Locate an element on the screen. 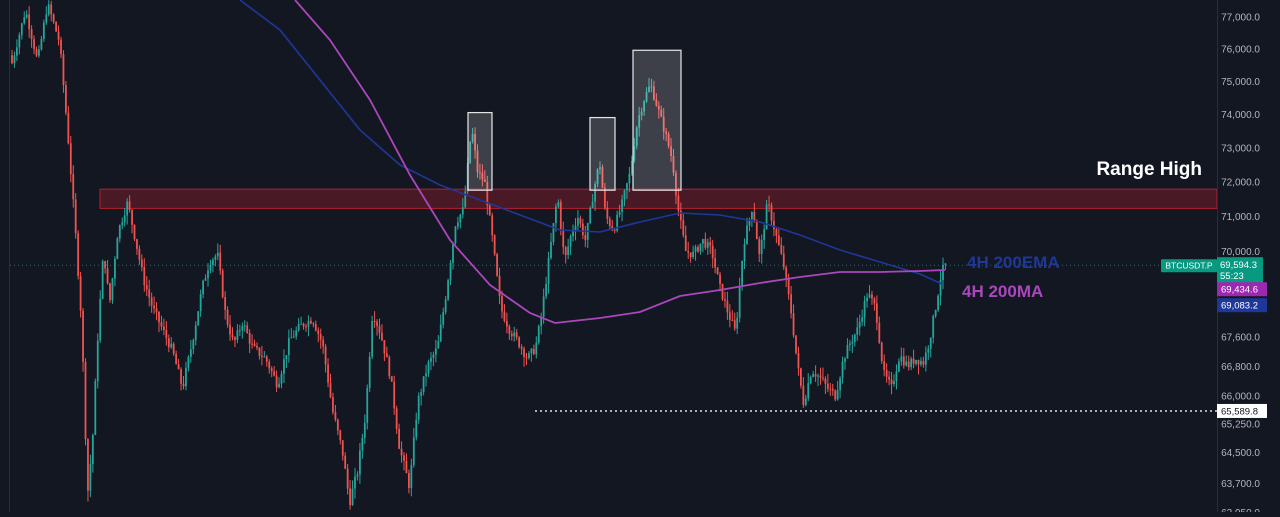 Image resolution: width=1280 pixels, height=517 pixels. last-price-value: 69,594.3 is located at coordinates (1238, 265).